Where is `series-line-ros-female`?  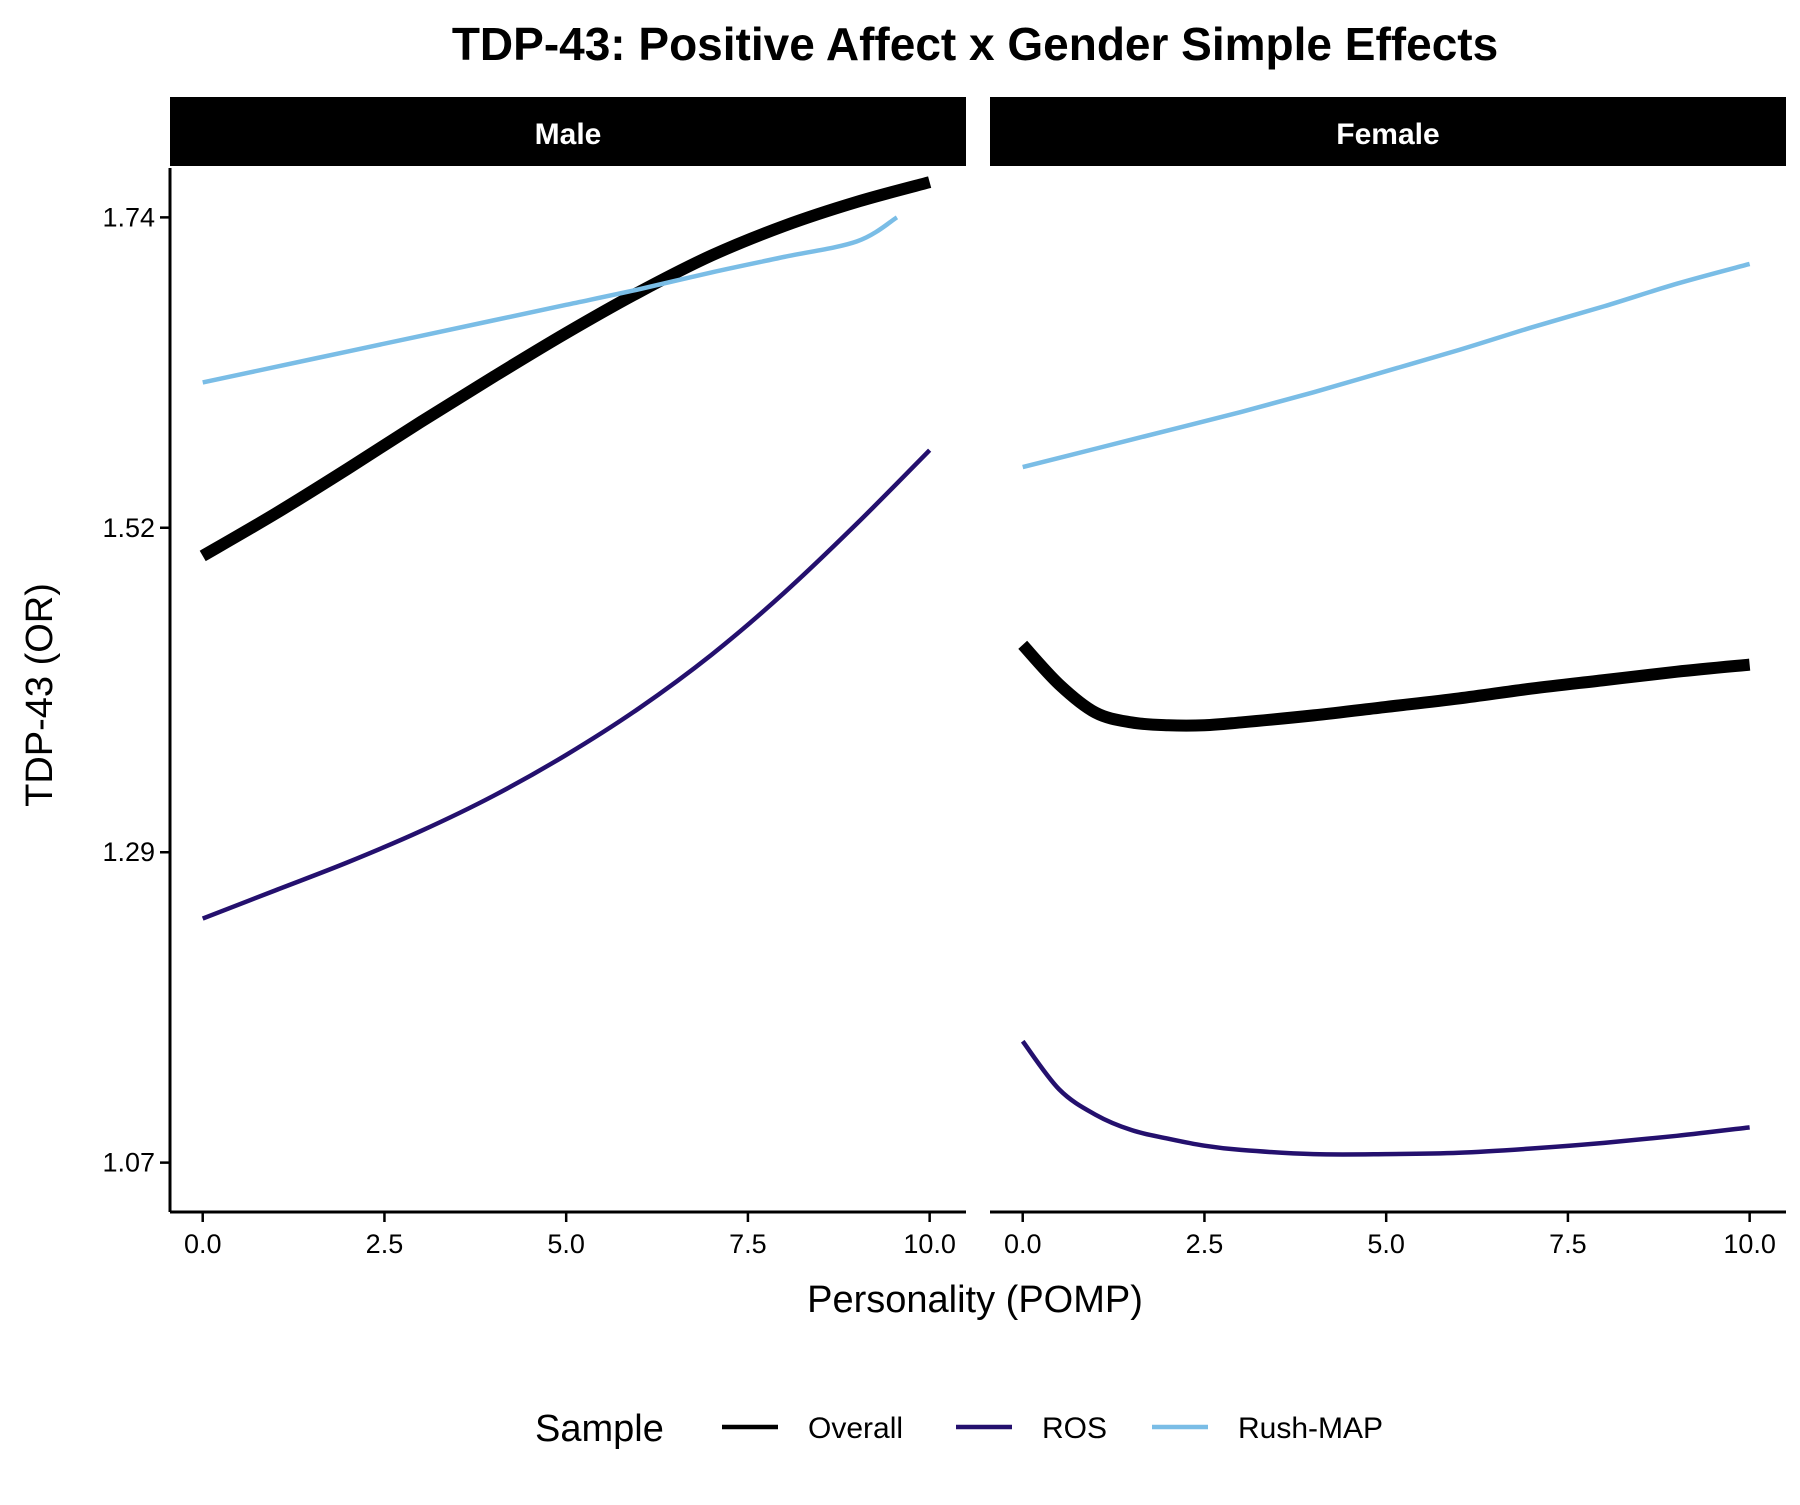
series-line-ros-female is located at coordinates (1385, 1098).